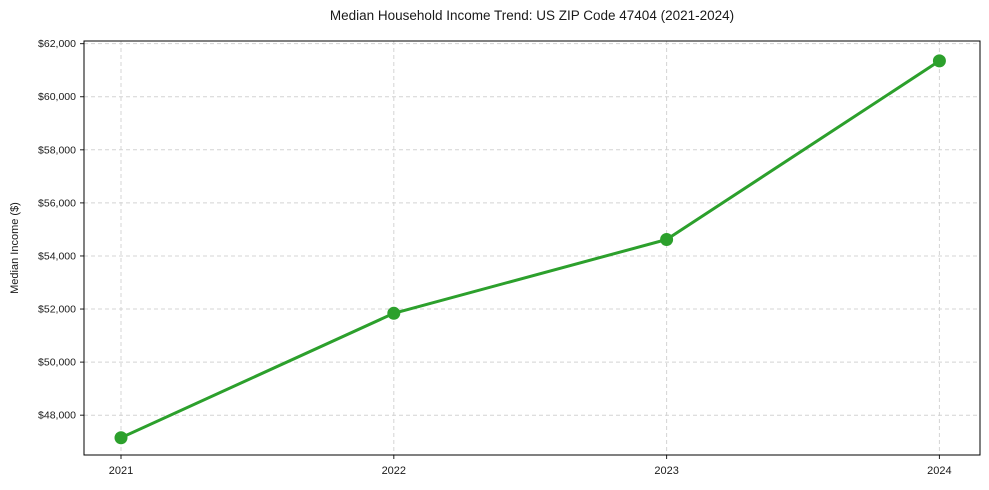  Describe the element at coordinates (57, 203) in the screenshot. I see `y-tick-label: $56,000` at that location.